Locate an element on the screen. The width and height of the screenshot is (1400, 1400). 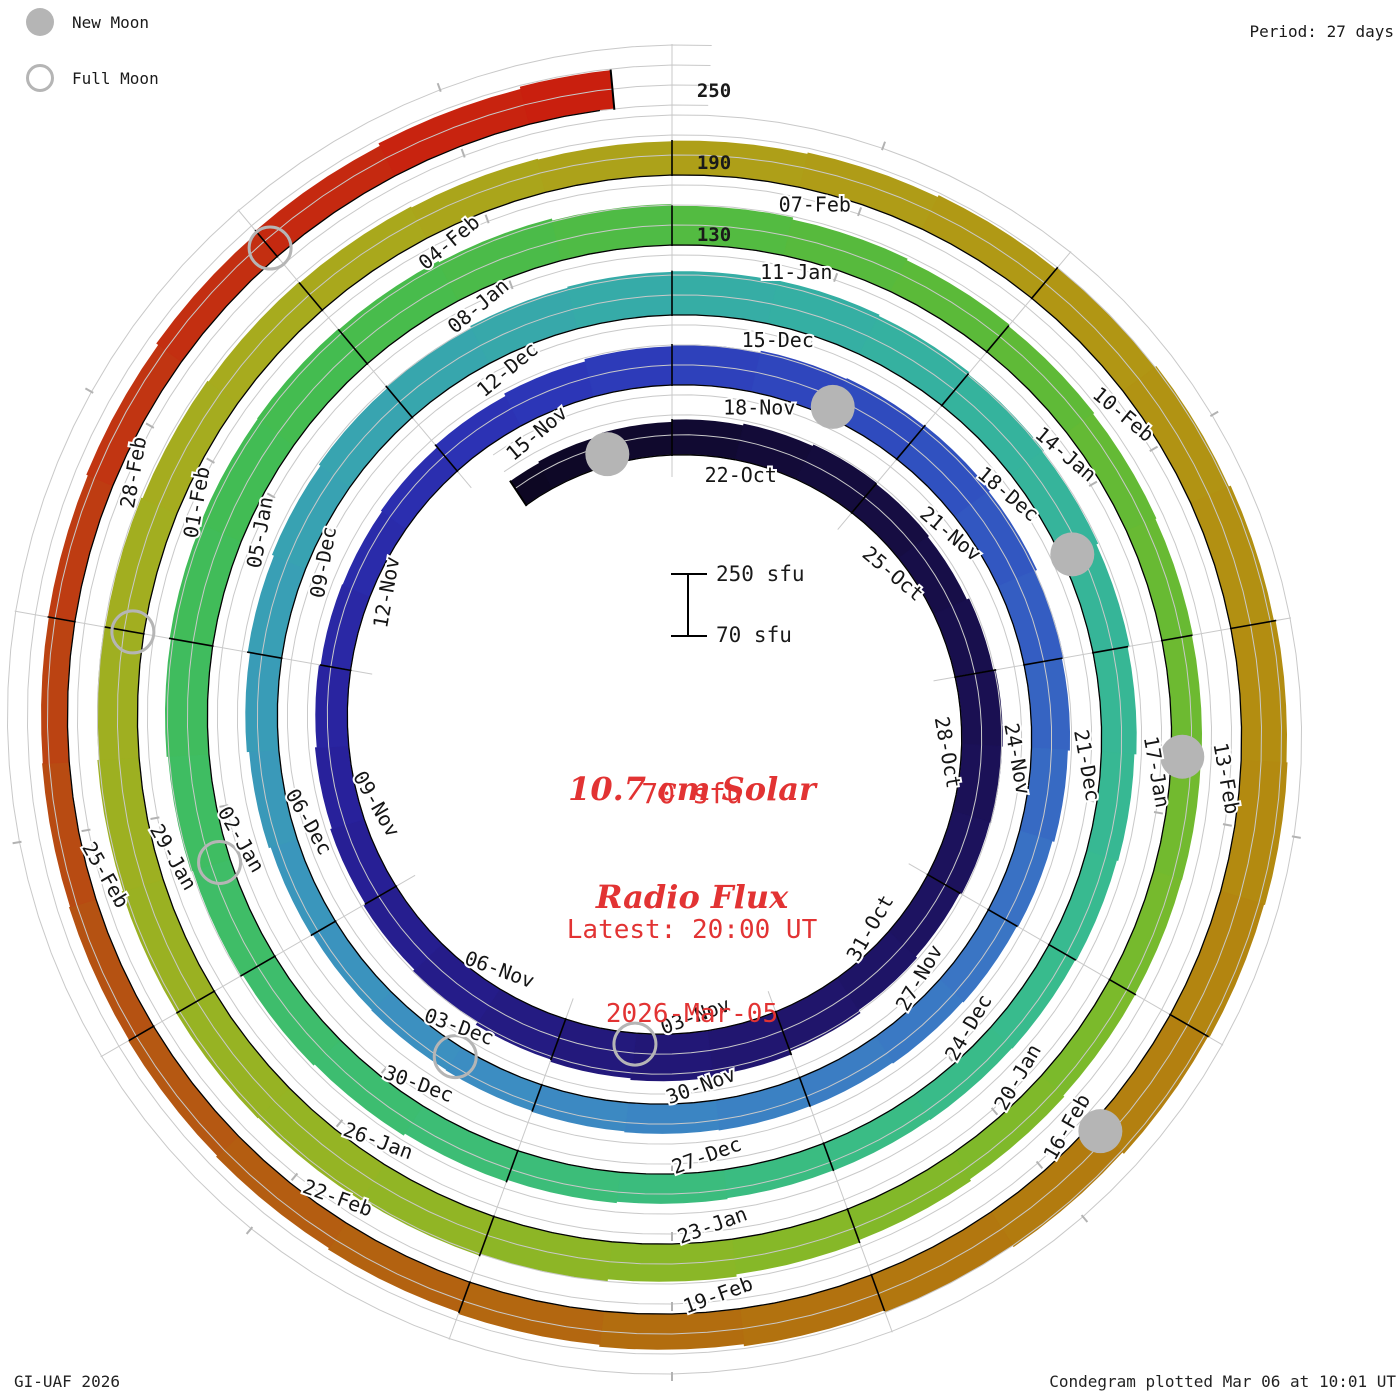
date-label: 15-Dec is located at coordinates (778, 340).